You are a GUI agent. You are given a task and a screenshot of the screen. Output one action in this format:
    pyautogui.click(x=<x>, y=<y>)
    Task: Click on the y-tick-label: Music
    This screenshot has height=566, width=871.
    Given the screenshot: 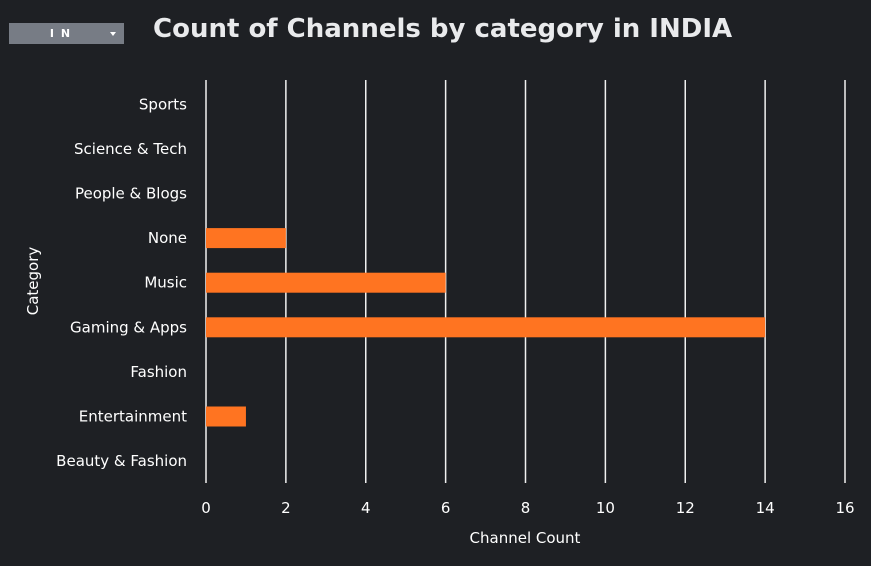 What is the action you would take?
    pyautogui.click(x=165, y=283)
    